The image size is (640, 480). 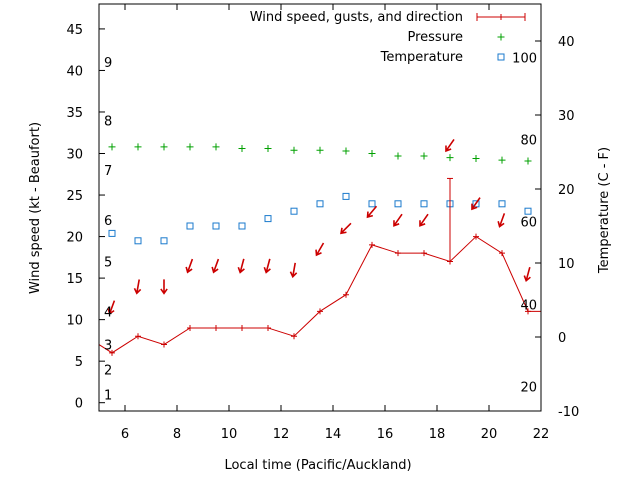 What do you see at coordinates (108, 171) in the screenshot?
I see `beaufort-label: 7` at bounding box center [108, 171].